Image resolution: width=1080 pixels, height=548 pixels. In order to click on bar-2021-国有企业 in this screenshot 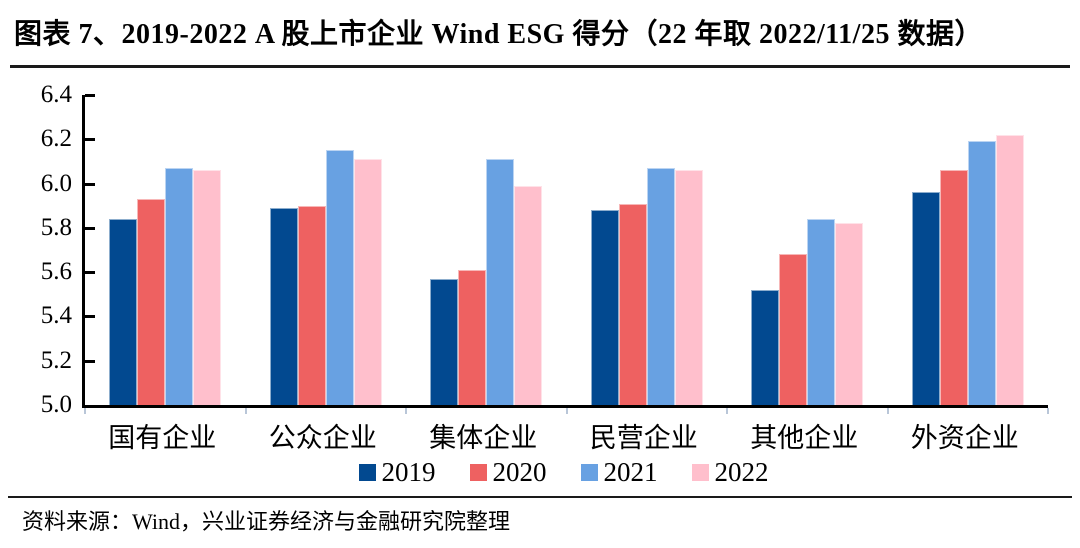, I will do `click(179, 286)`.